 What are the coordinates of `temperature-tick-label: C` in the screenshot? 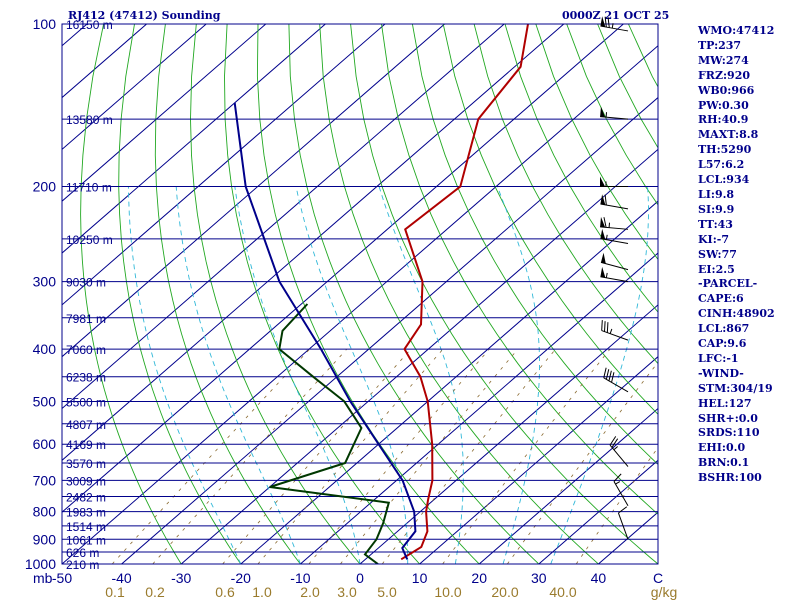 It's located at (658, 578).